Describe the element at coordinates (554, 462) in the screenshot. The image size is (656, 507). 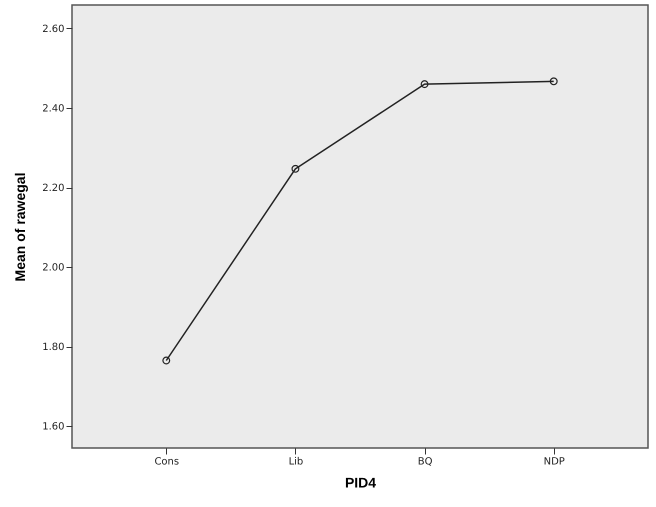
I see `x-tick-label: NDP` at that location.